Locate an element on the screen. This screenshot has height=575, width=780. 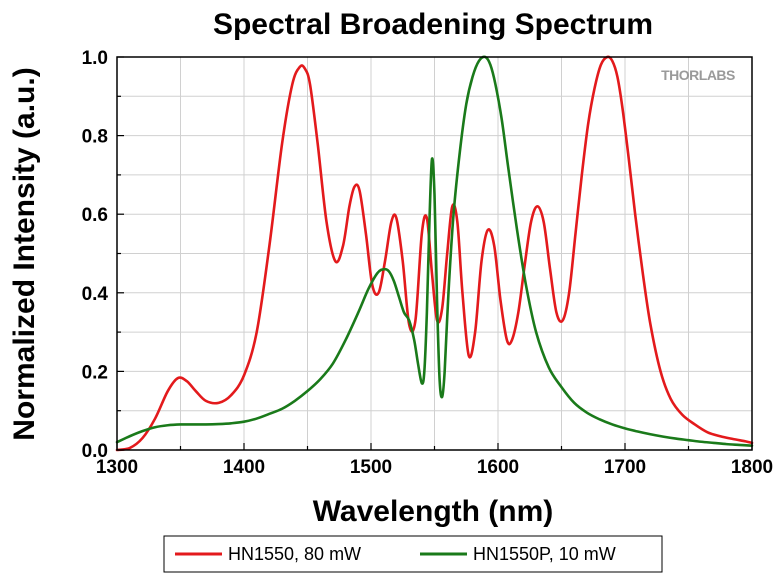
y-tick-label: 0.2 is located at coordinates (95, 372).